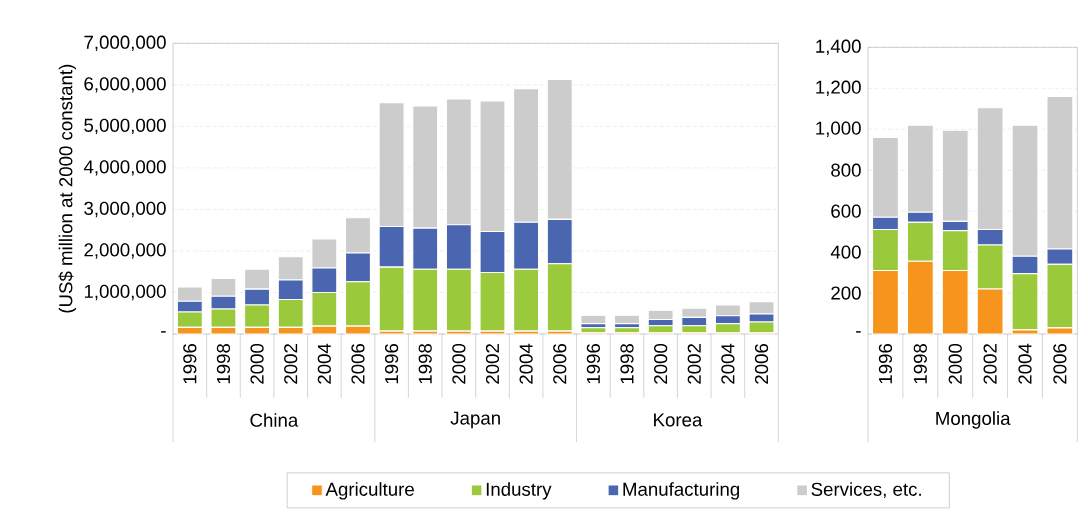 The image size is (1088, 526). Describe the element at coordinates (846, 211) in the screenshot. I see `y-tick-label: 600` at that location.